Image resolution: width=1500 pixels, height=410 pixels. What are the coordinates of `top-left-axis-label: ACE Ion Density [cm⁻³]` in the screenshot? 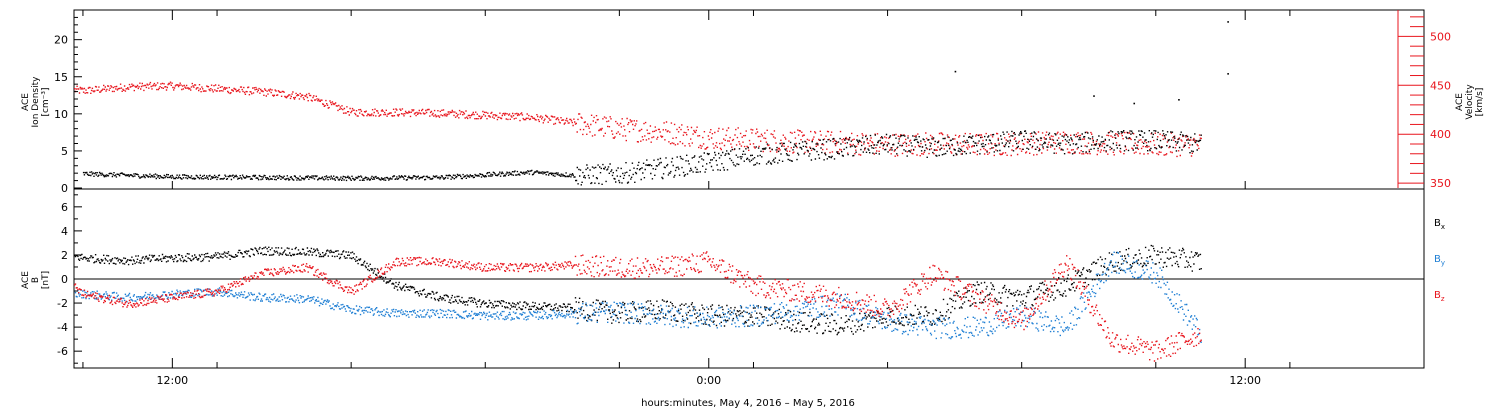 It's located at (36, 102).